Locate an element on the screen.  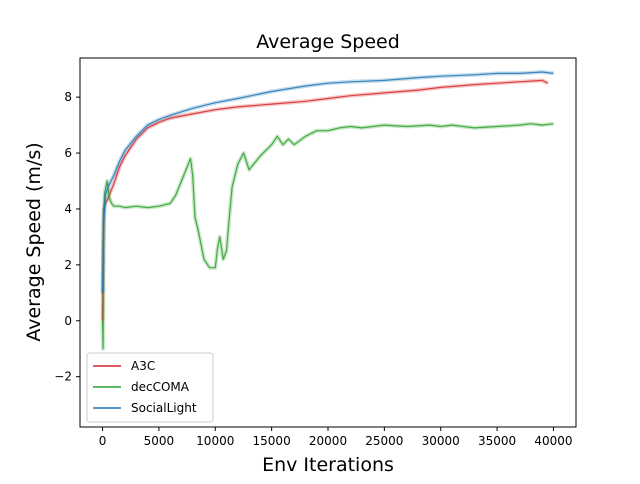
y-tick-label: 4 is located at coordinates (68, 209).